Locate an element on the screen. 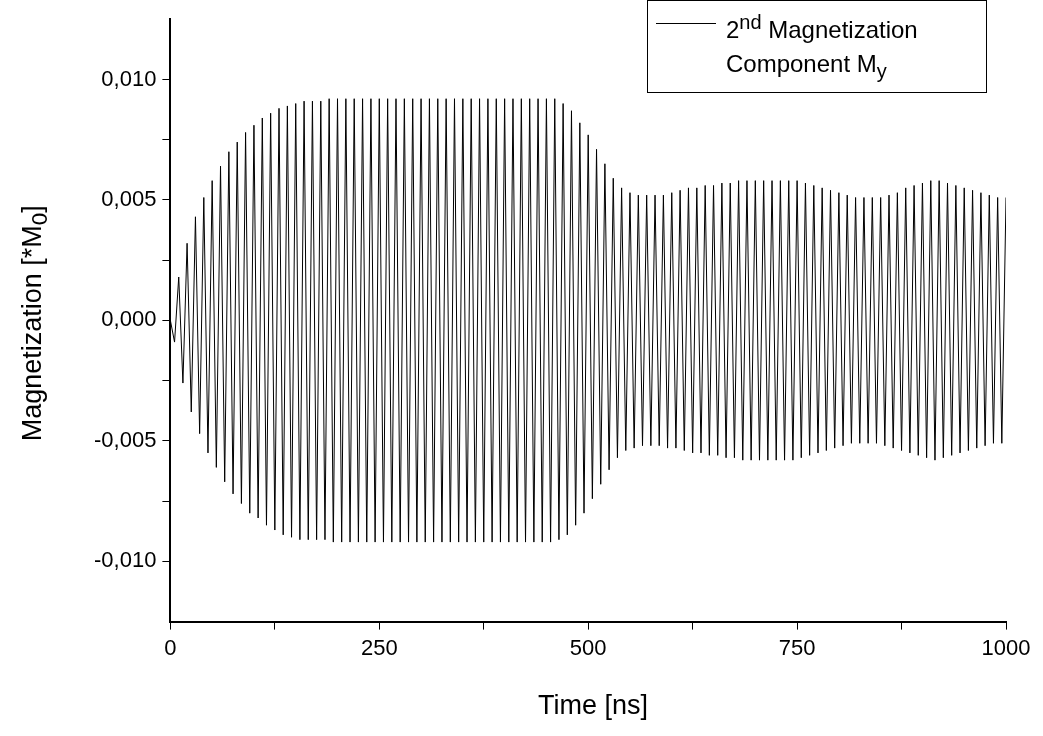 The width and height of the screenshot is (1043, 736). y-tick-label: 0,005 is located at coordinates (129, 198).